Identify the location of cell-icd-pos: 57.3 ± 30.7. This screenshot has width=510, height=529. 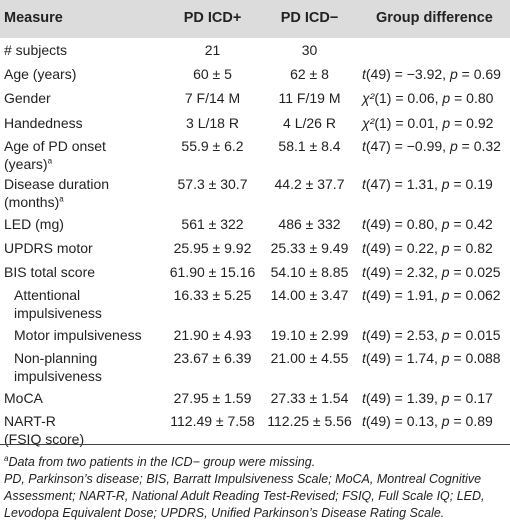
(212, 184).